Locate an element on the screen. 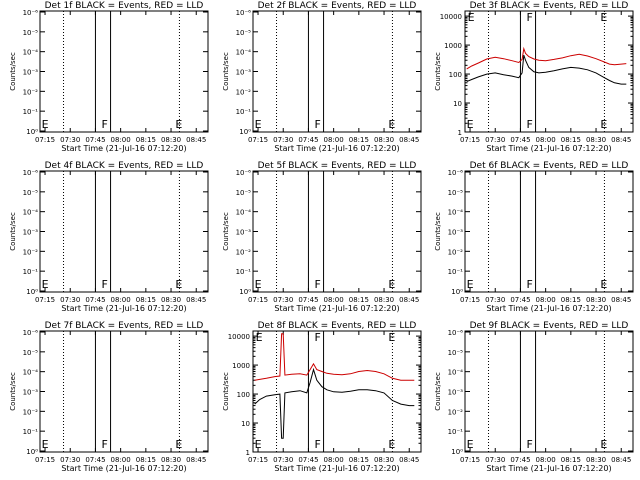 This screenshot has height=480, width=640. y-tick-label: 10⁻² is located at coordinates (456, 252).